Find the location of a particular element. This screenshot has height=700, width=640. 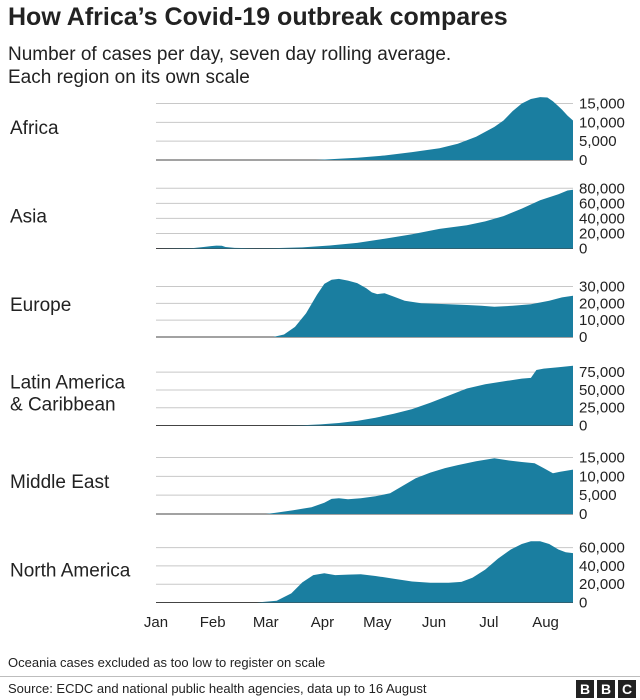

region-label: Middle East is located at coordinates (60, 482).